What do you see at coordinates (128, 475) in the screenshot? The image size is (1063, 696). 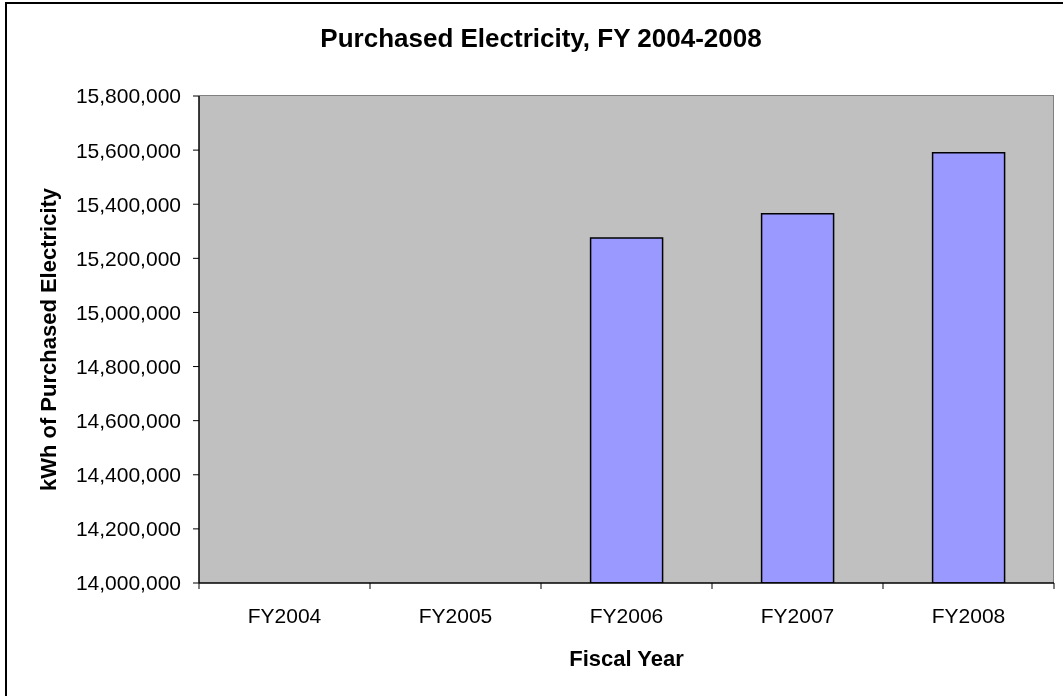 I see `y-tick-label: 14,400,000` at bounding box center [128, 475].